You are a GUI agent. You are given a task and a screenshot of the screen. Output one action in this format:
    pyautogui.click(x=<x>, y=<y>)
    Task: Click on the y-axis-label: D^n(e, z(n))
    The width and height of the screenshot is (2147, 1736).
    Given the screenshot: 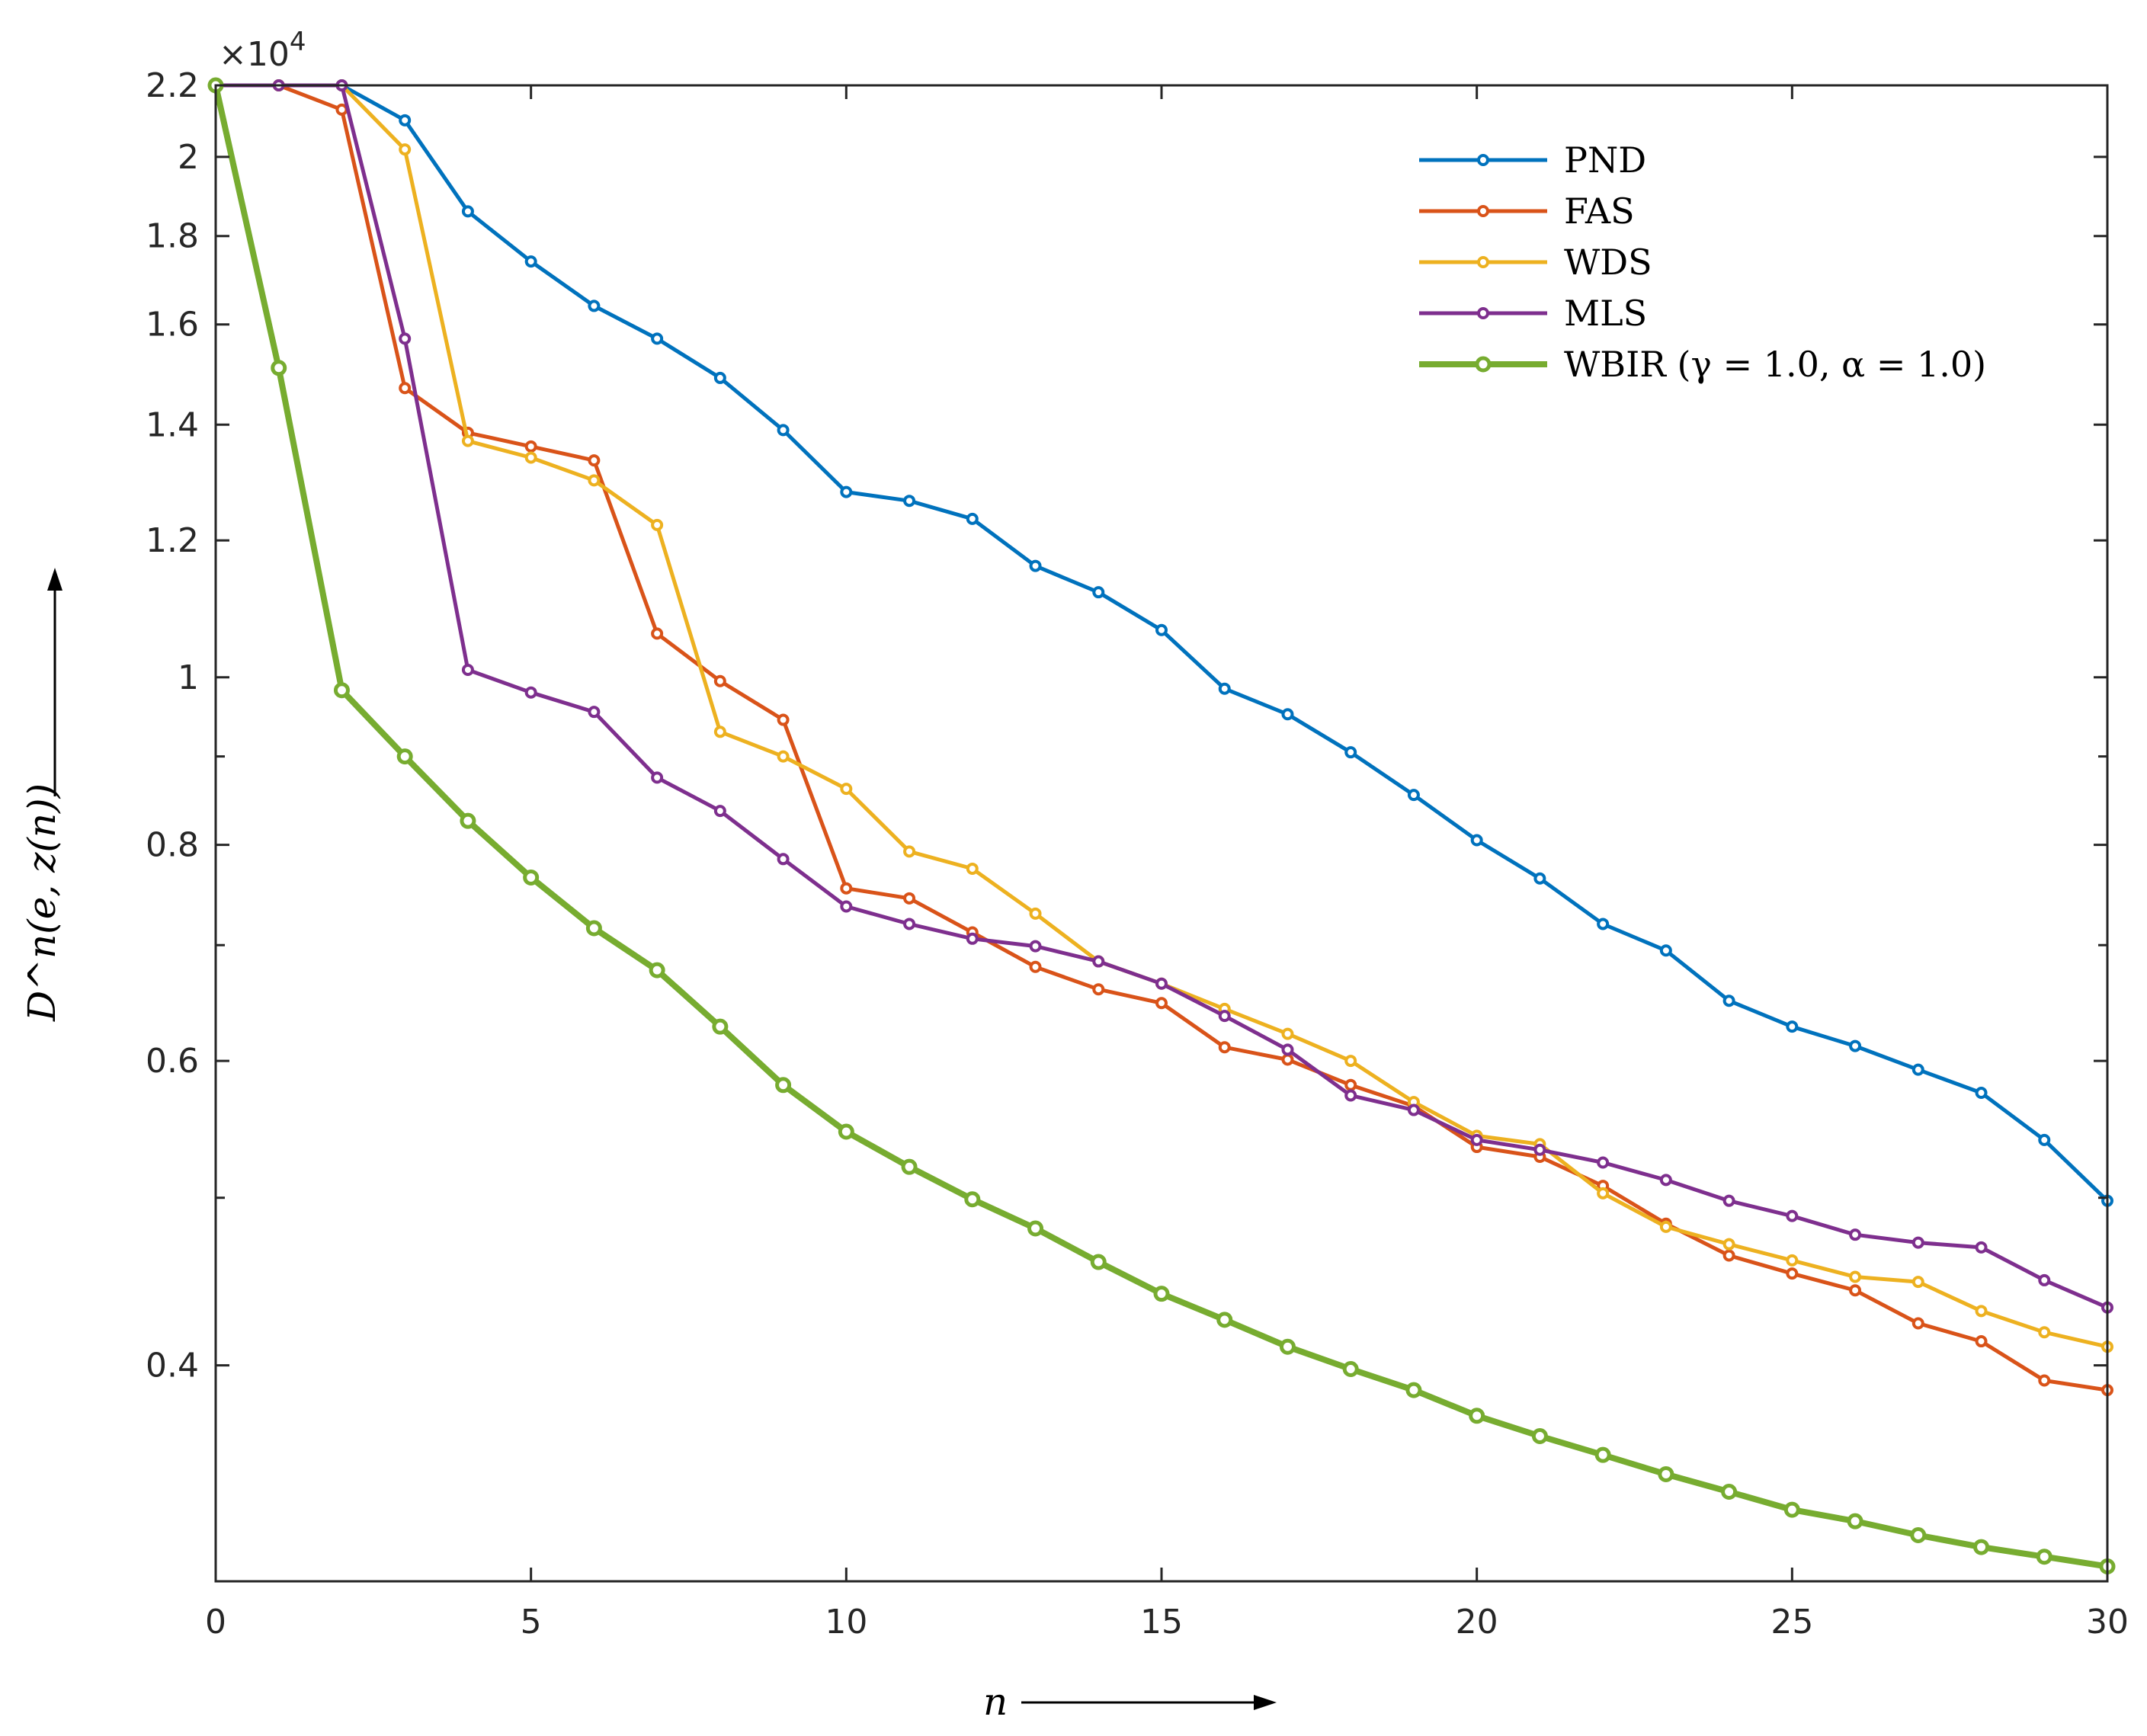 What is the action you would take?
    pyautogui.click(x=42, y=902)
    